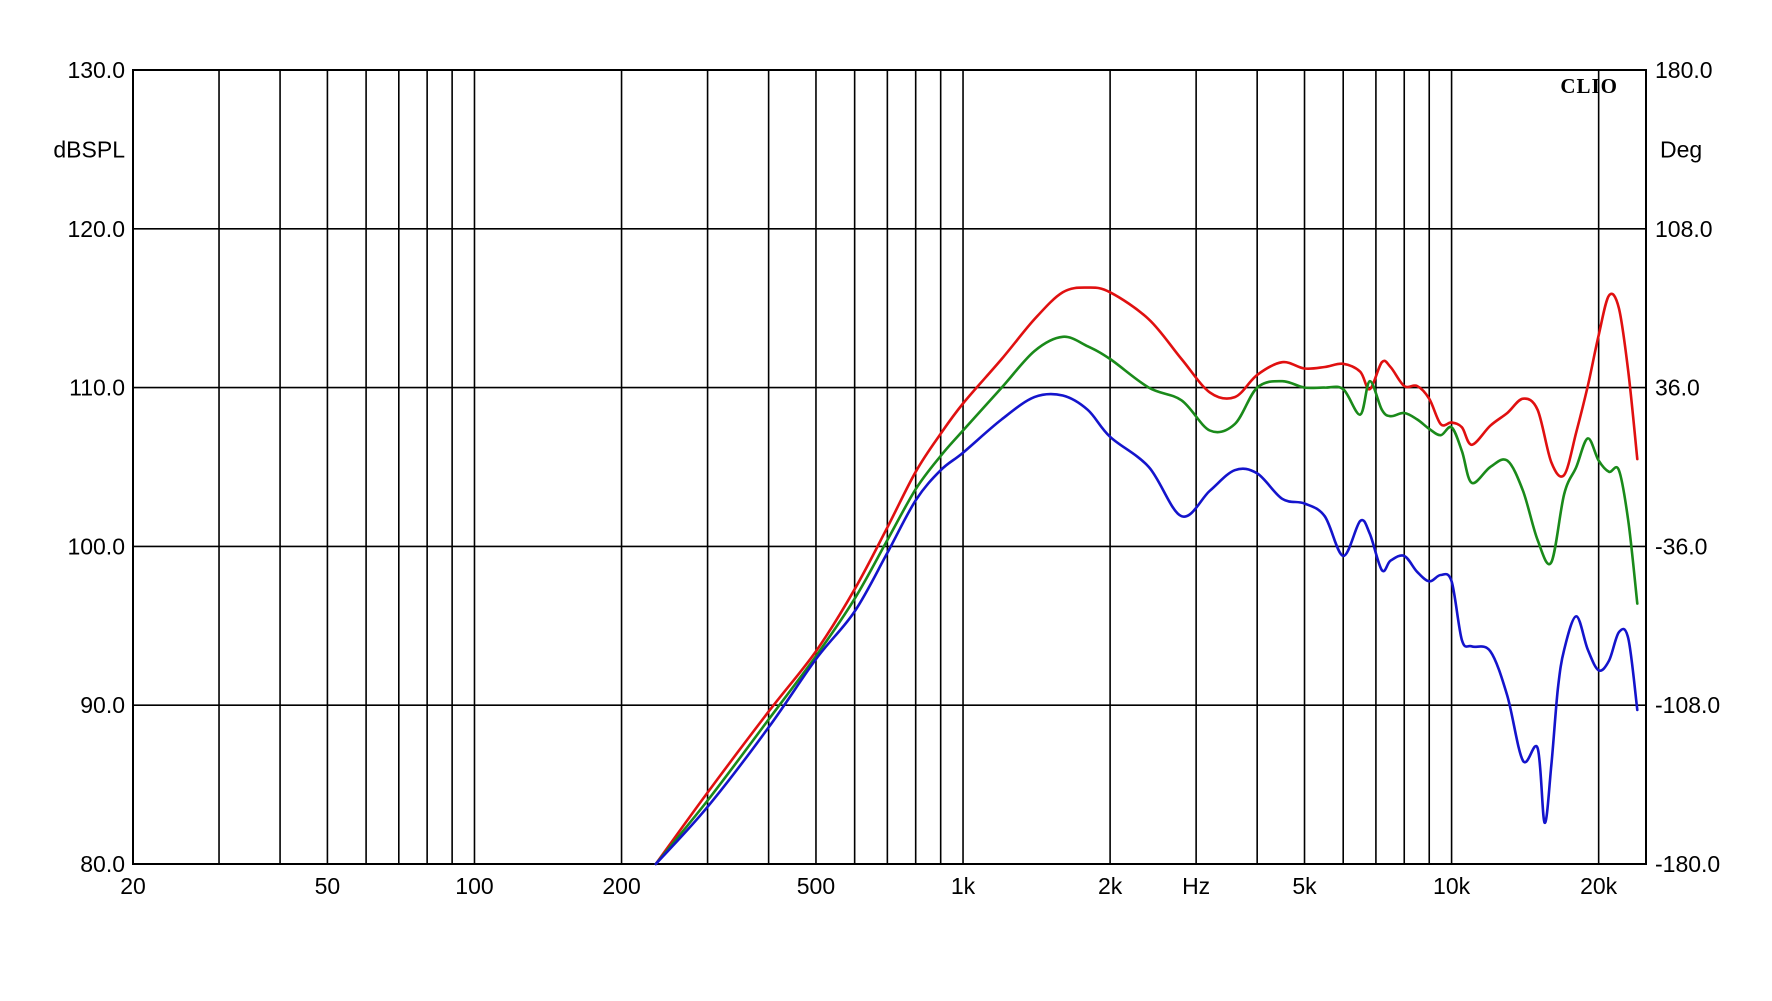 Image resolution: width=1772 pixels, height=1001 pixels. What do you see at coordinates (1196, 886) in the screenshot?
I see `x-axis-label: Hz` at bounding box center [1196, 886].